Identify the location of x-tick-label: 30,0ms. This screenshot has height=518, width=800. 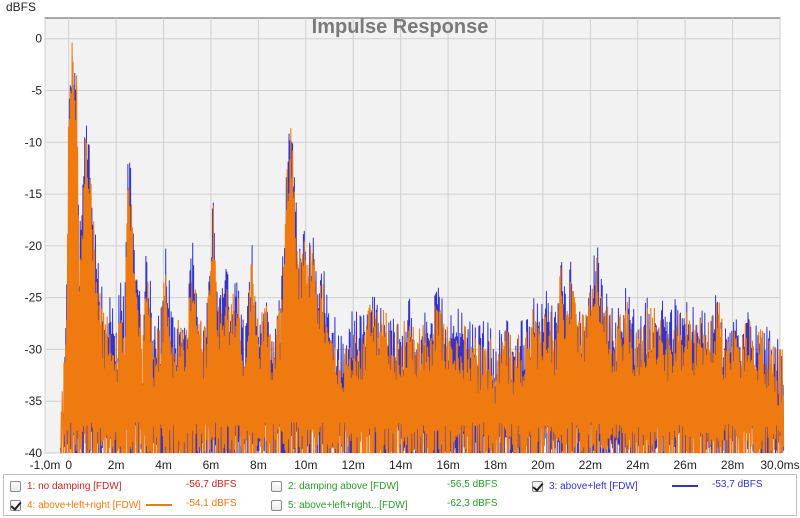
(779, 464).